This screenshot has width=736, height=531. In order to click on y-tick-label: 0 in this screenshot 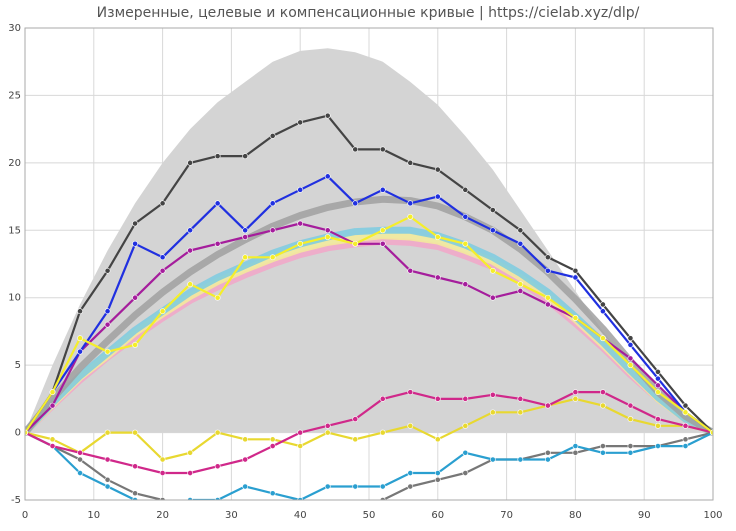, I will do `click(18, 433)`.